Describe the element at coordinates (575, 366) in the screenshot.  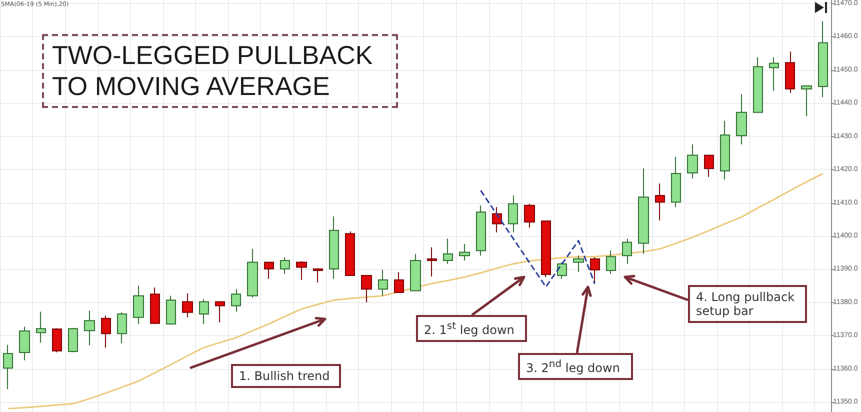
I see `annotation: 3. 2$^{nd}$ leg down` at that location.